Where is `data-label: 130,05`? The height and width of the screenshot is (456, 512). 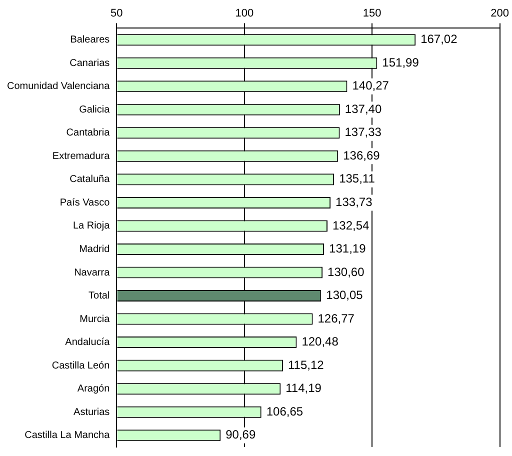
data-label: 130,05 is located at coordinates (345, 295).